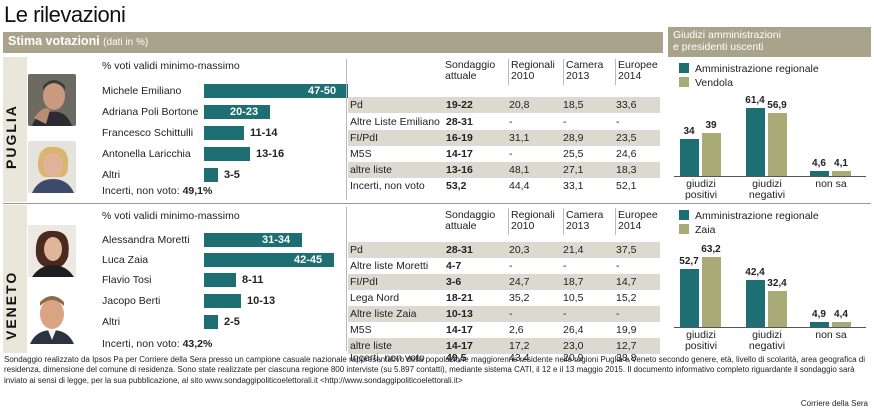 This screenshot has width=874, height=414. I want to click on candidate-name: Michele Emiliano, so click(142, 91).